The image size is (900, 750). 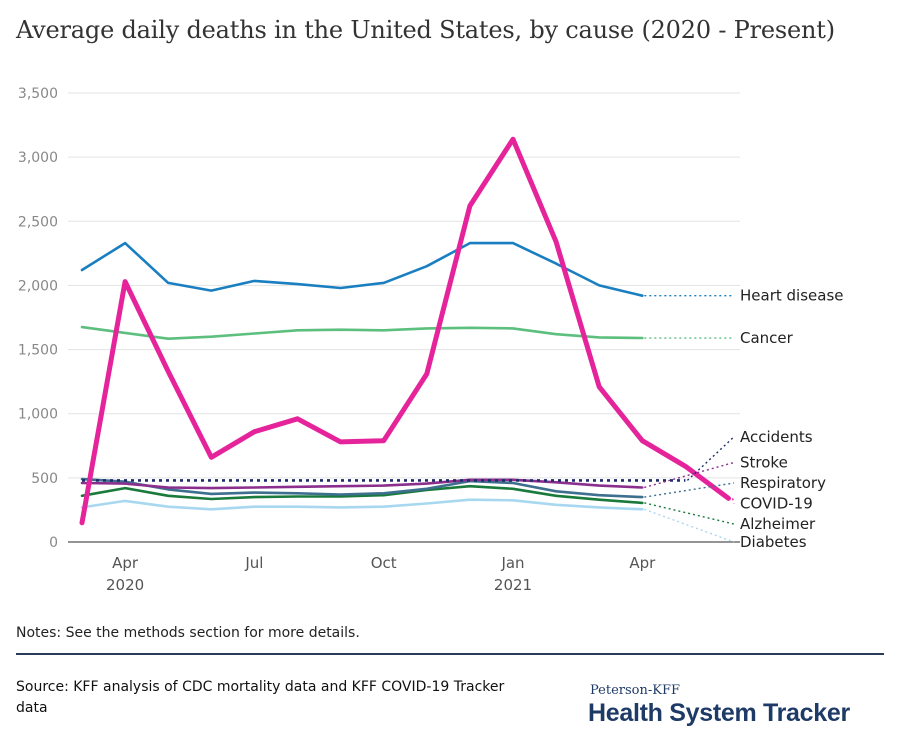 What do you see at coordinates (253, 563) in the screenshot?
I see `x-tick-label: Jul` at bounding box center [253, 563].